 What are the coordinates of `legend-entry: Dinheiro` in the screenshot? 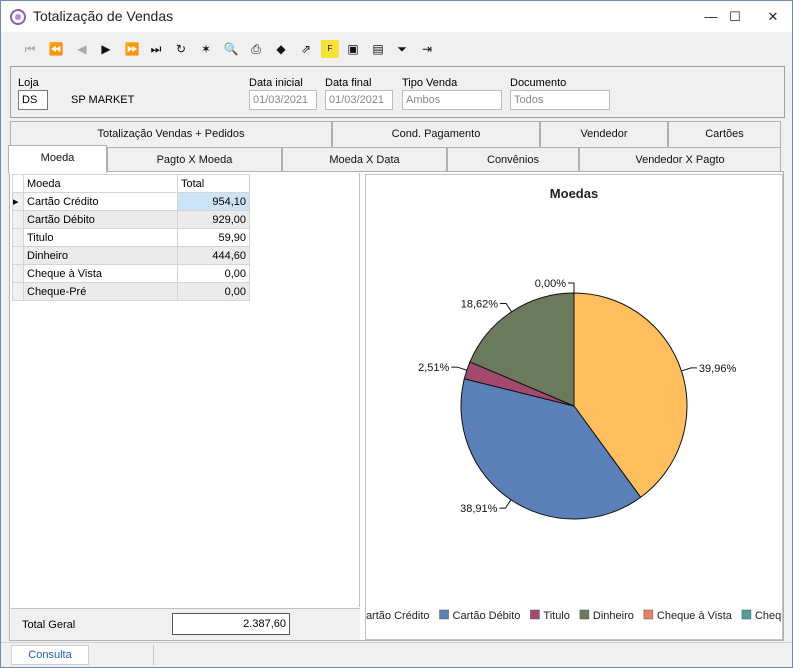 It's located at (613, 616).